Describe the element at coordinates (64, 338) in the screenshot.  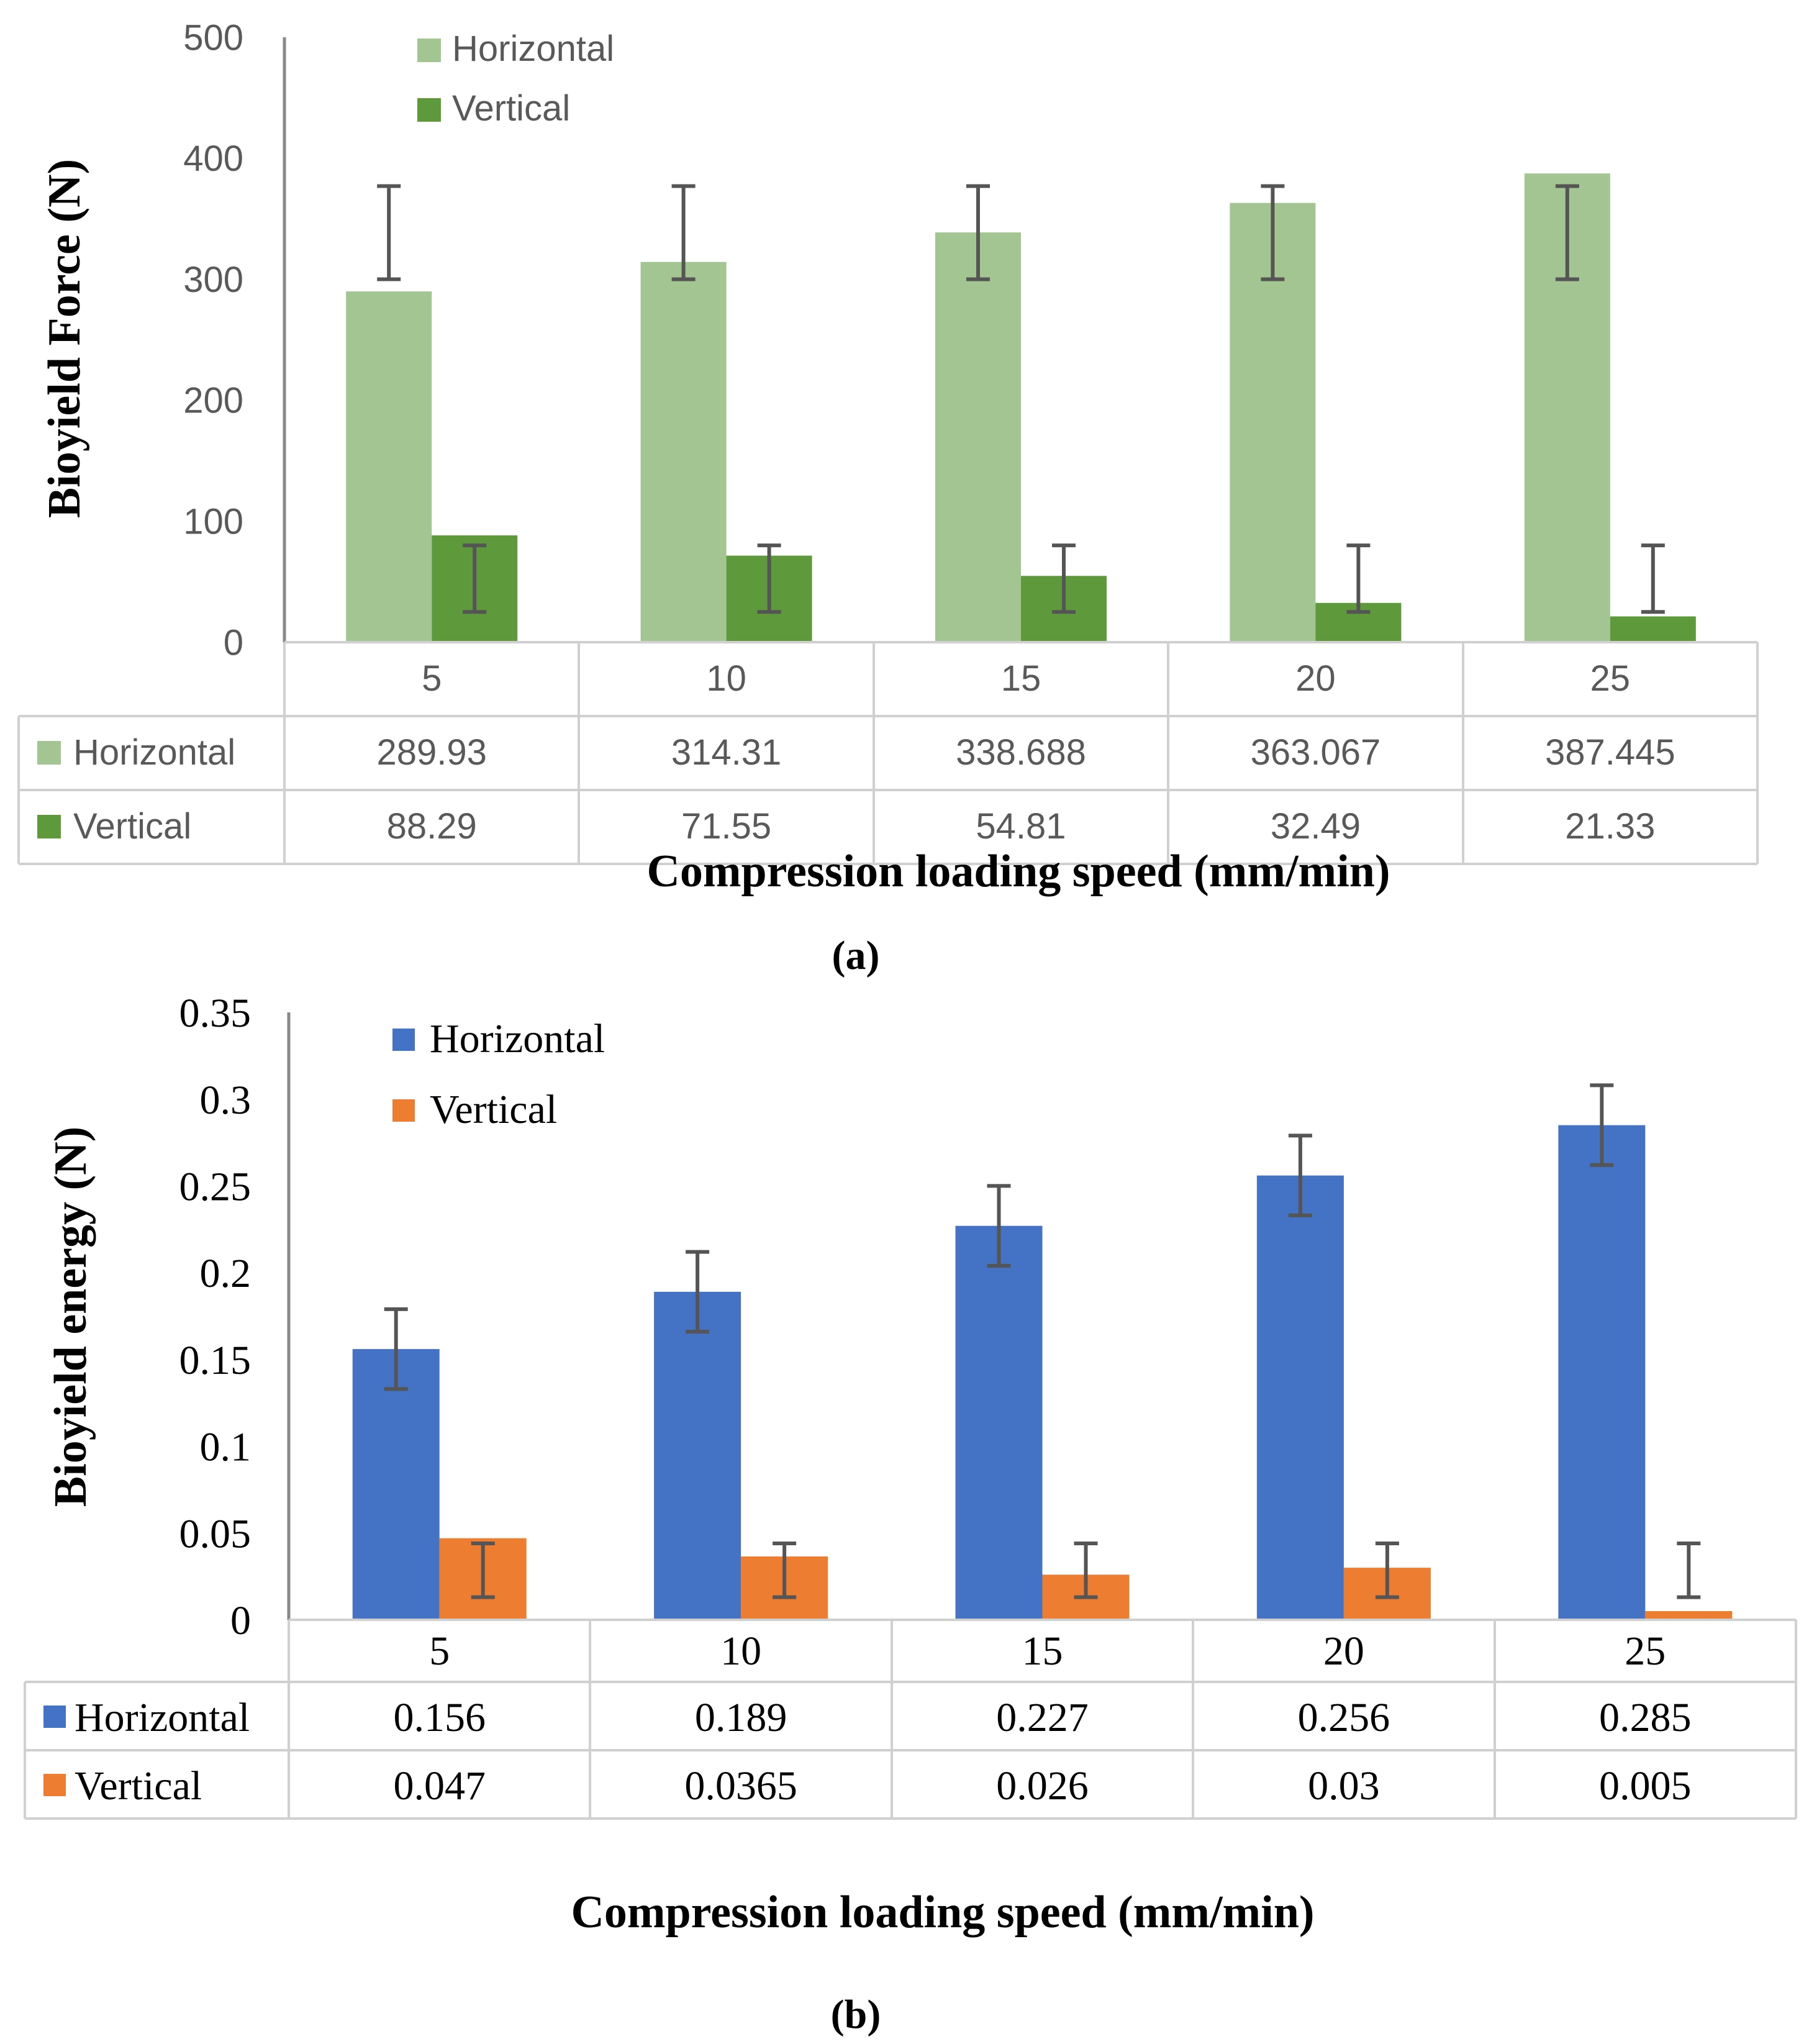
I see `chart-a-y-axis-label: Bioyield Force (N)` at that location.